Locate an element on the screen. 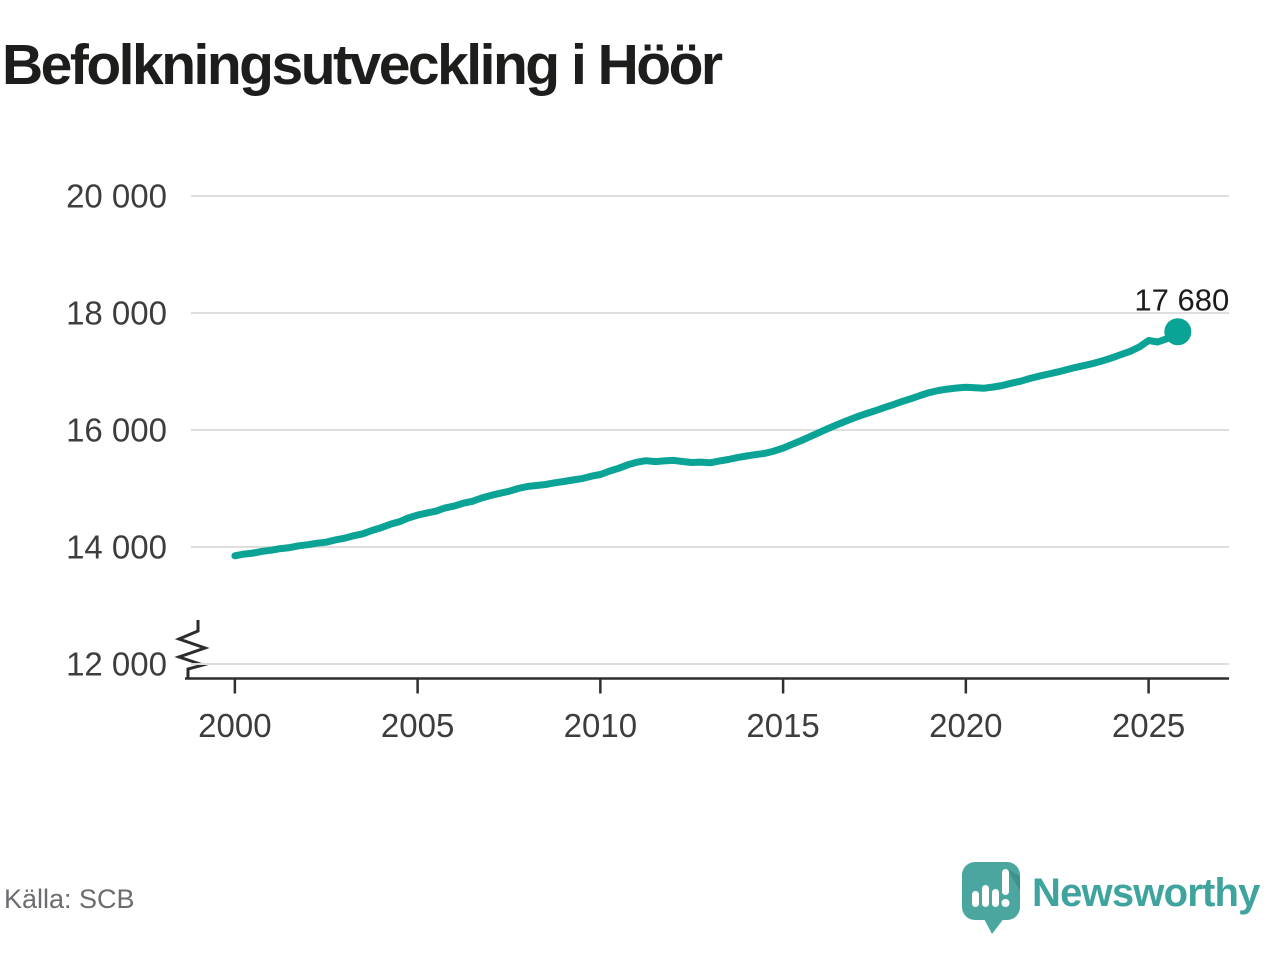 This screenshot has width=1280, height=960. x-axis-label: 2015 is located at coordinates (782, 725).